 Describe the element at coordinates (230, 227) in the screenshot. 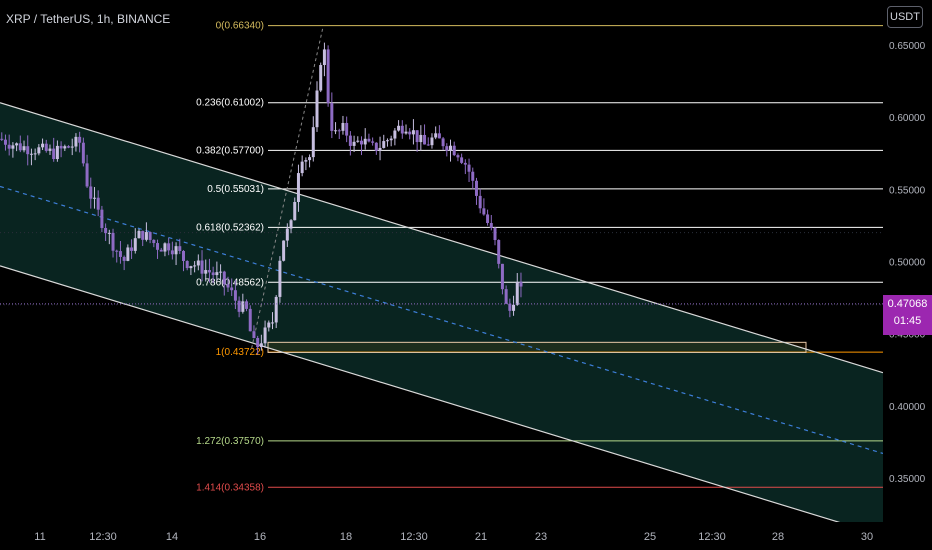

I see `fib-label-0_618: 0.618(0.52362)` at that location.